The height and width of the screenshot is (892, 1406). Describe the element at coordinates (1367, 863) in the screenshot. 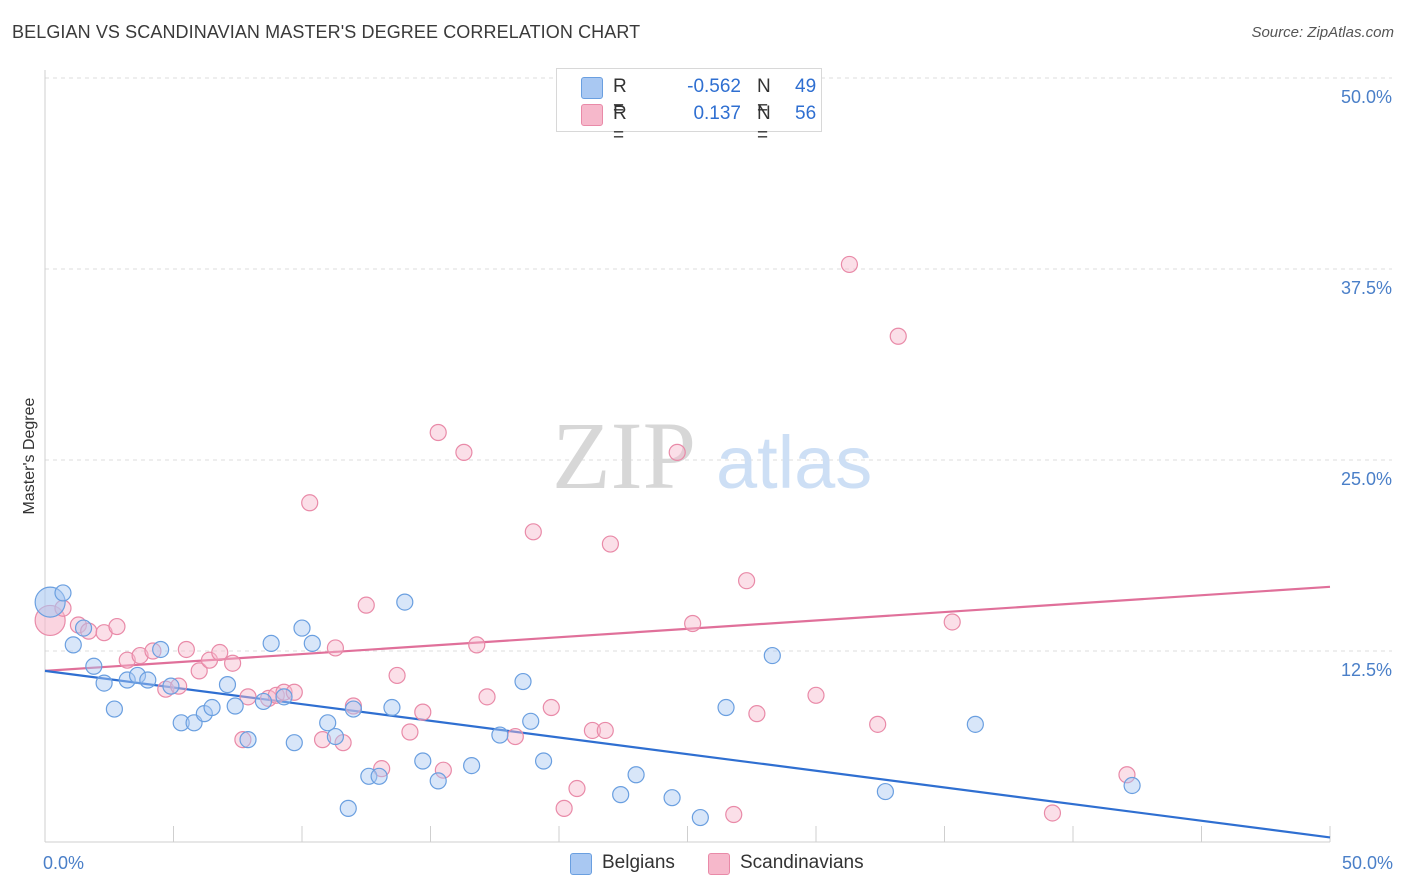

I see `x-tick-label: 50.0%` at that location.